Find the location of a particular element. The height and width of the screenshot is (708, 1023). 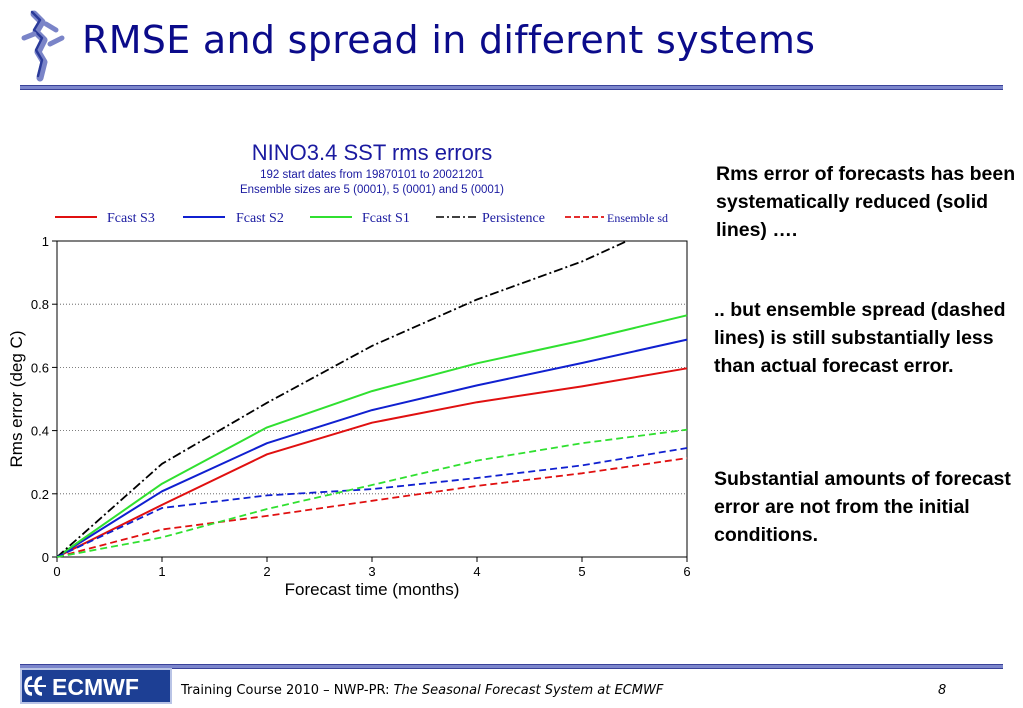

x-tick-label: 1 is located at coordinates (161, 571).